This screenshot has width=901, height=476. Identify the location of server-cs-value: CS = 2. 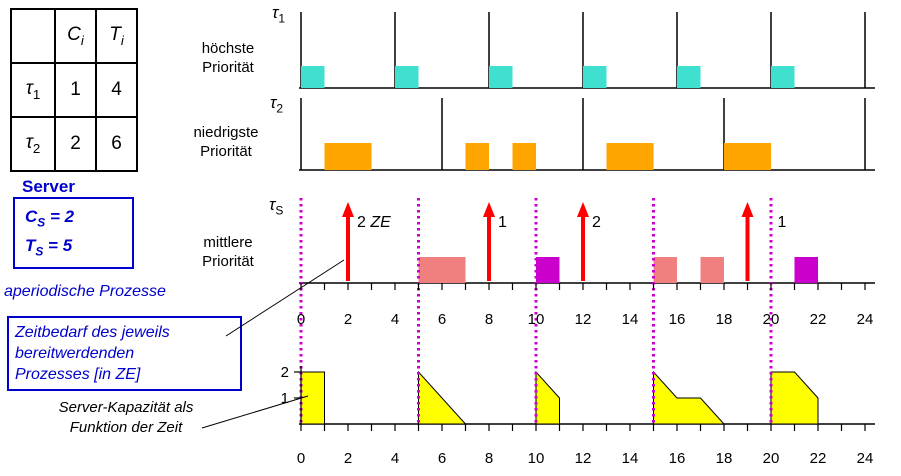
(50, 218).